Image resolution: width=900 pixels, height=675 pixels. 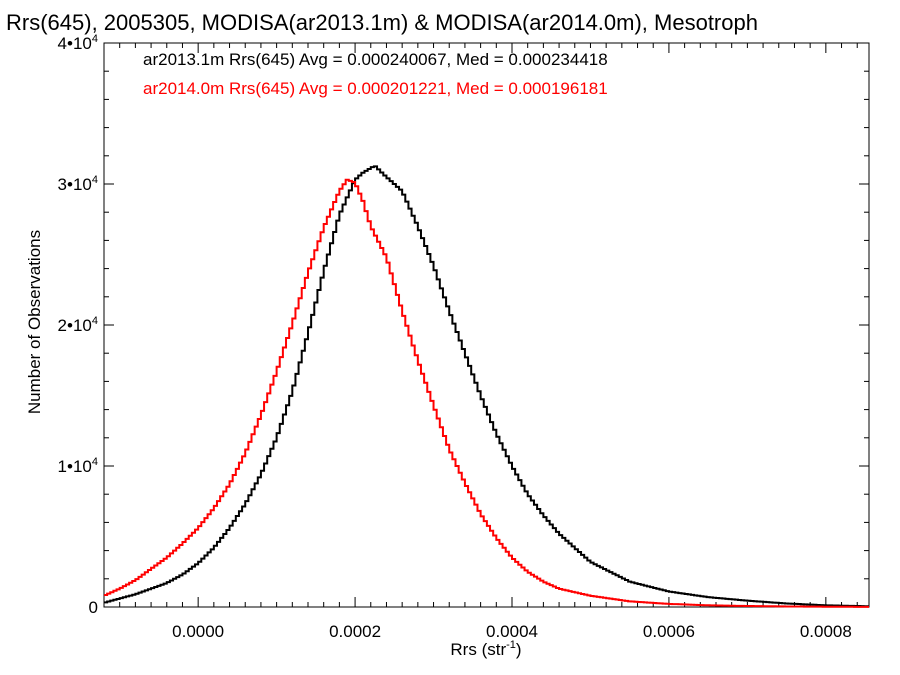 What do you see at coordinates (519, 649) in the screenshot?
I see `x-axis-label-tail: )` at bounding box center [519, 649].